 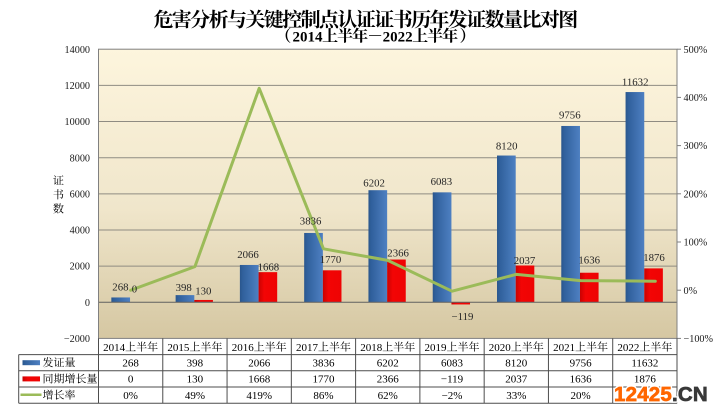 I want to click on svg-text: 2021, so click(x=564, y=348).